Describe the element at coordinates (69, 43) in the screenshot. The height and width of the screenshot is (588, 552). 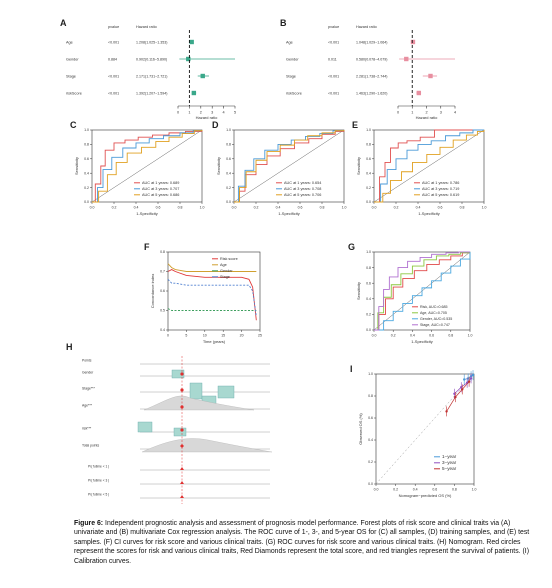
I see `forest-row-name-a: Age` at that location.